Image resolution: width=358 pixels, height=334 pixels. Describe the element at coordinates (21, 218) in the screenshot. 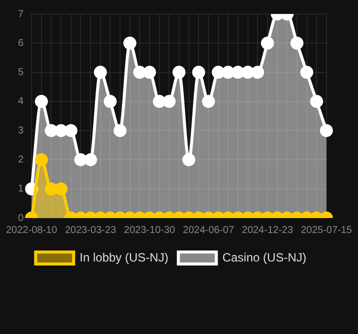

I see `y-tick-label: 0` at that location.